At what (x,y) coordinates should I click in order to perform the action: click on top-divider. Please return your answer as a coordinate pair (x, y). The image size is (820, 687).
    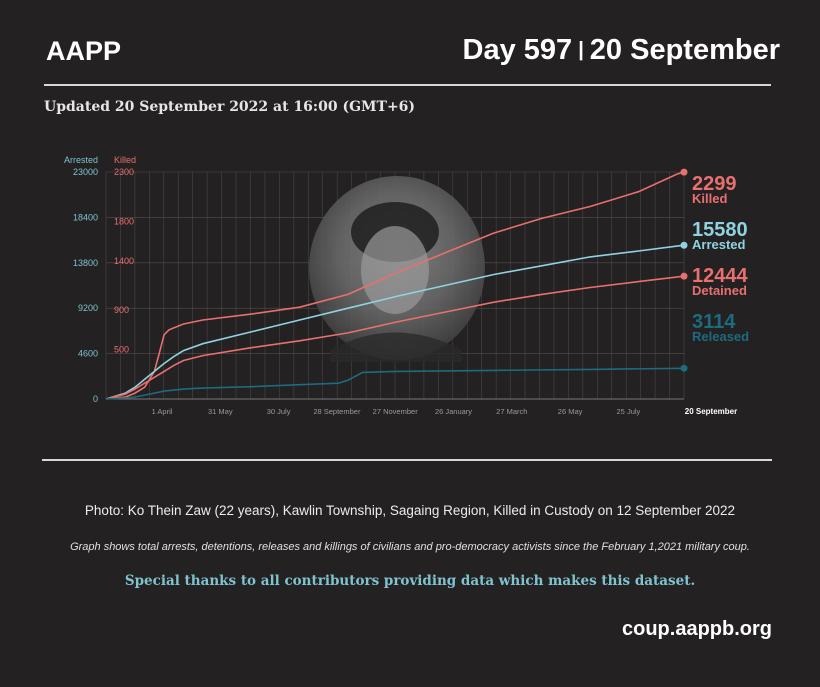
    Looking at the image, I should click on (407, 85).